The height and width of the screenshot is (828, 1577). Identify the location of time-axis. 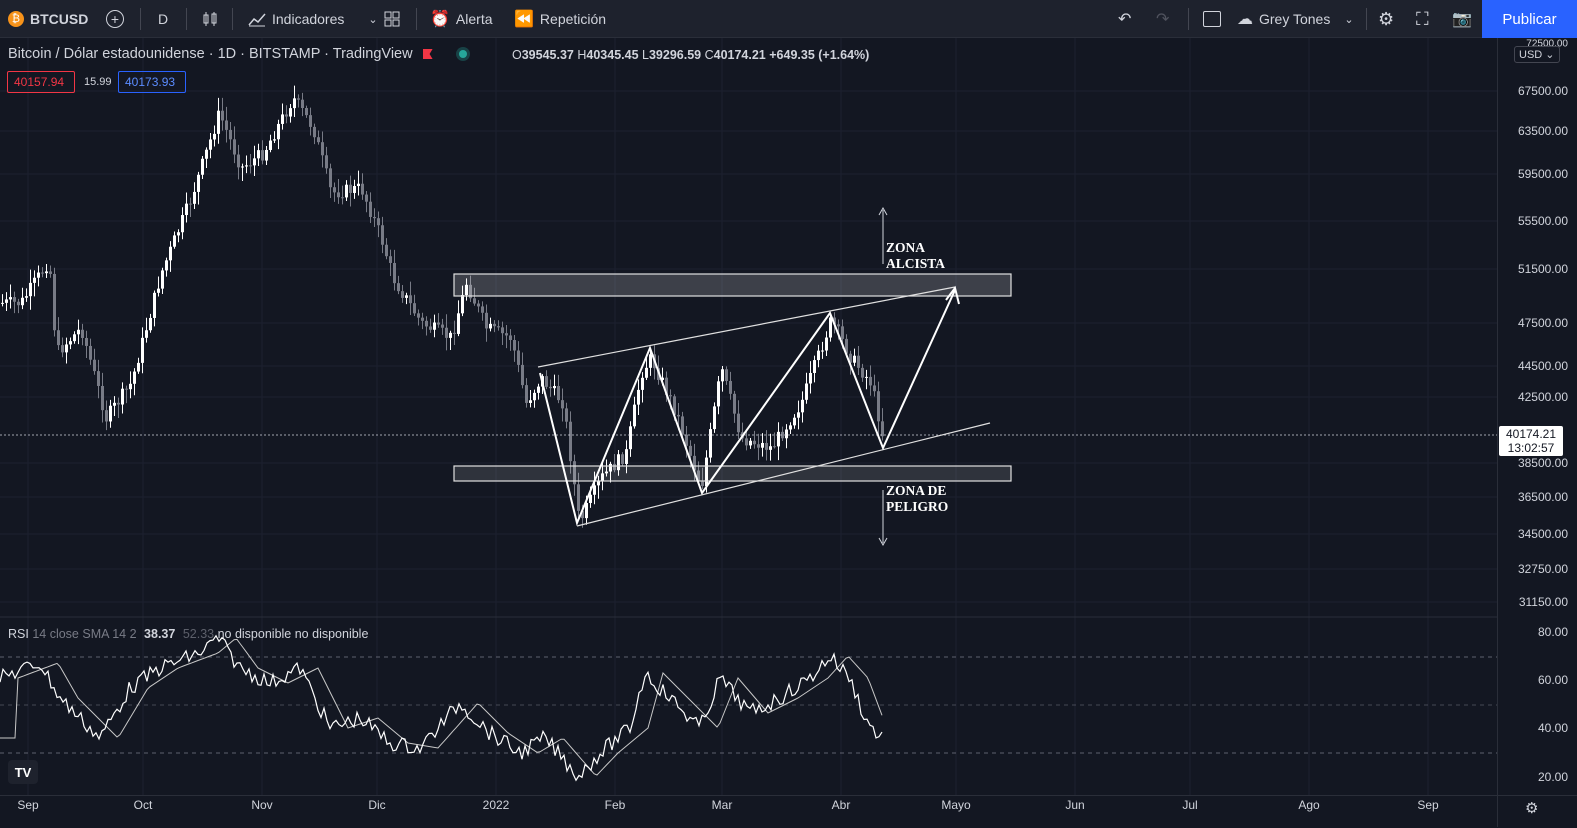
(788, 811).